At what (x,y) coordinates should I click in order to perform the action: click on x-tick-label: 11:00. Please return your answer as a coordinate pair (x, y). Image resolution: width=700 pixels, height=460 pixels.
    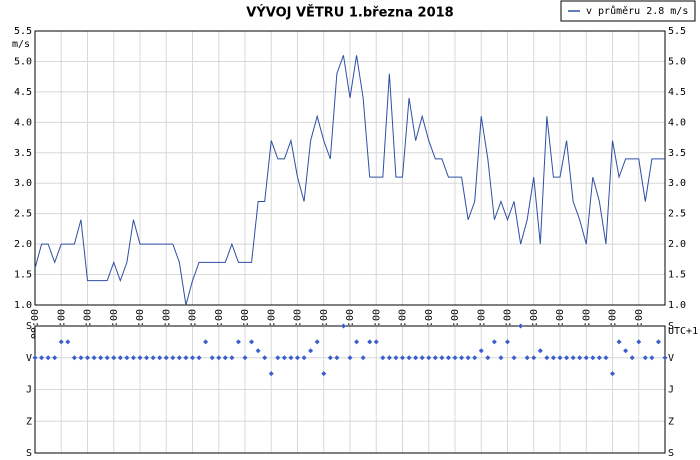
    Looking at the image, I should click on (324, 324).